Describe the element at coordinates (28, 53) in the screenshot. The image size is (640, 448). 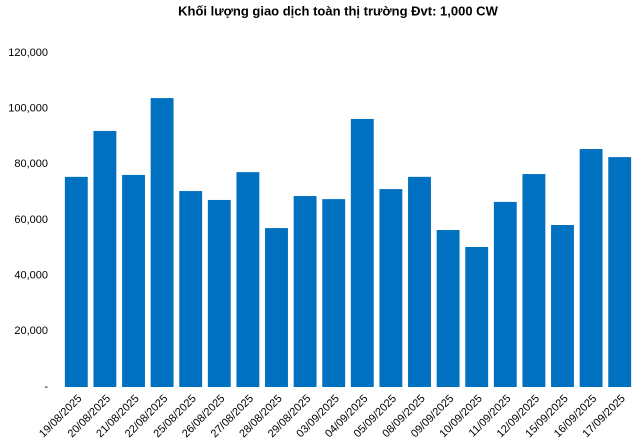
I see `y-tick-label: 120,000` at that location.